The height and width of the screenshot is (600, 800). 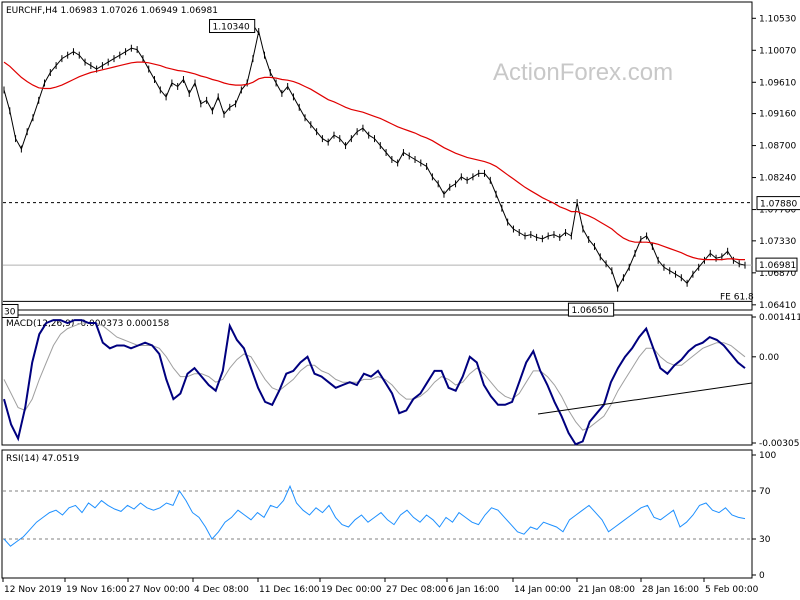 I want to click on x-axis-label: 12 Nov 2019, so click(x=33, y=590).